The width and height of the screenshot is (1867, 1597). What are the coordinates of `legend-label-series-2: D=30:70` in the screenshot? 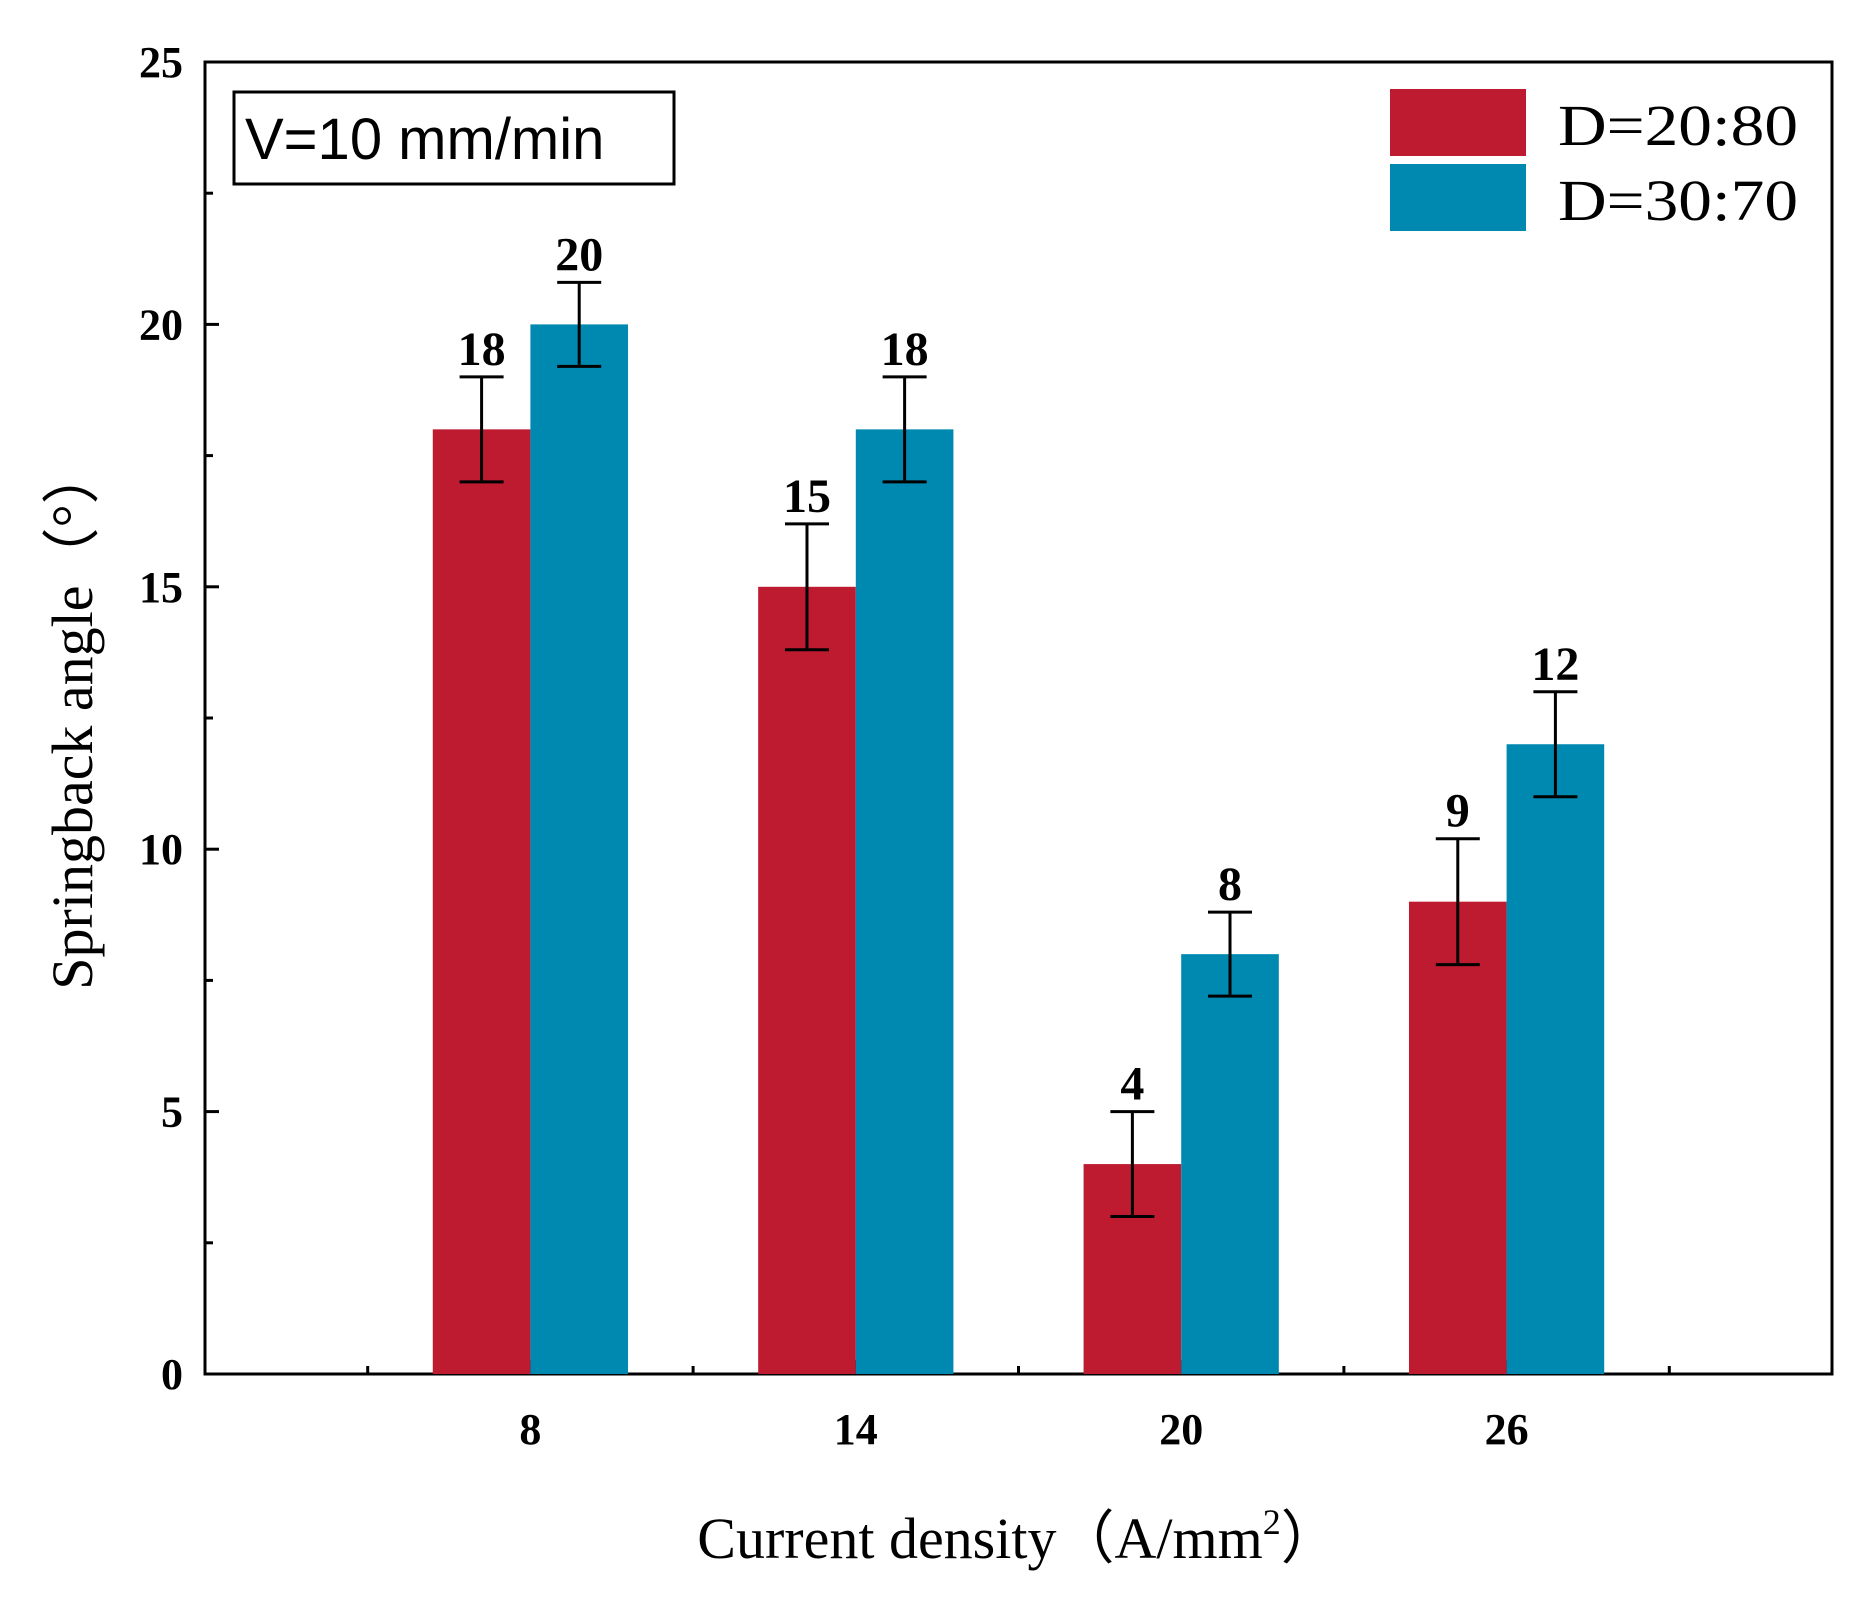 It's located at (1678, 200).